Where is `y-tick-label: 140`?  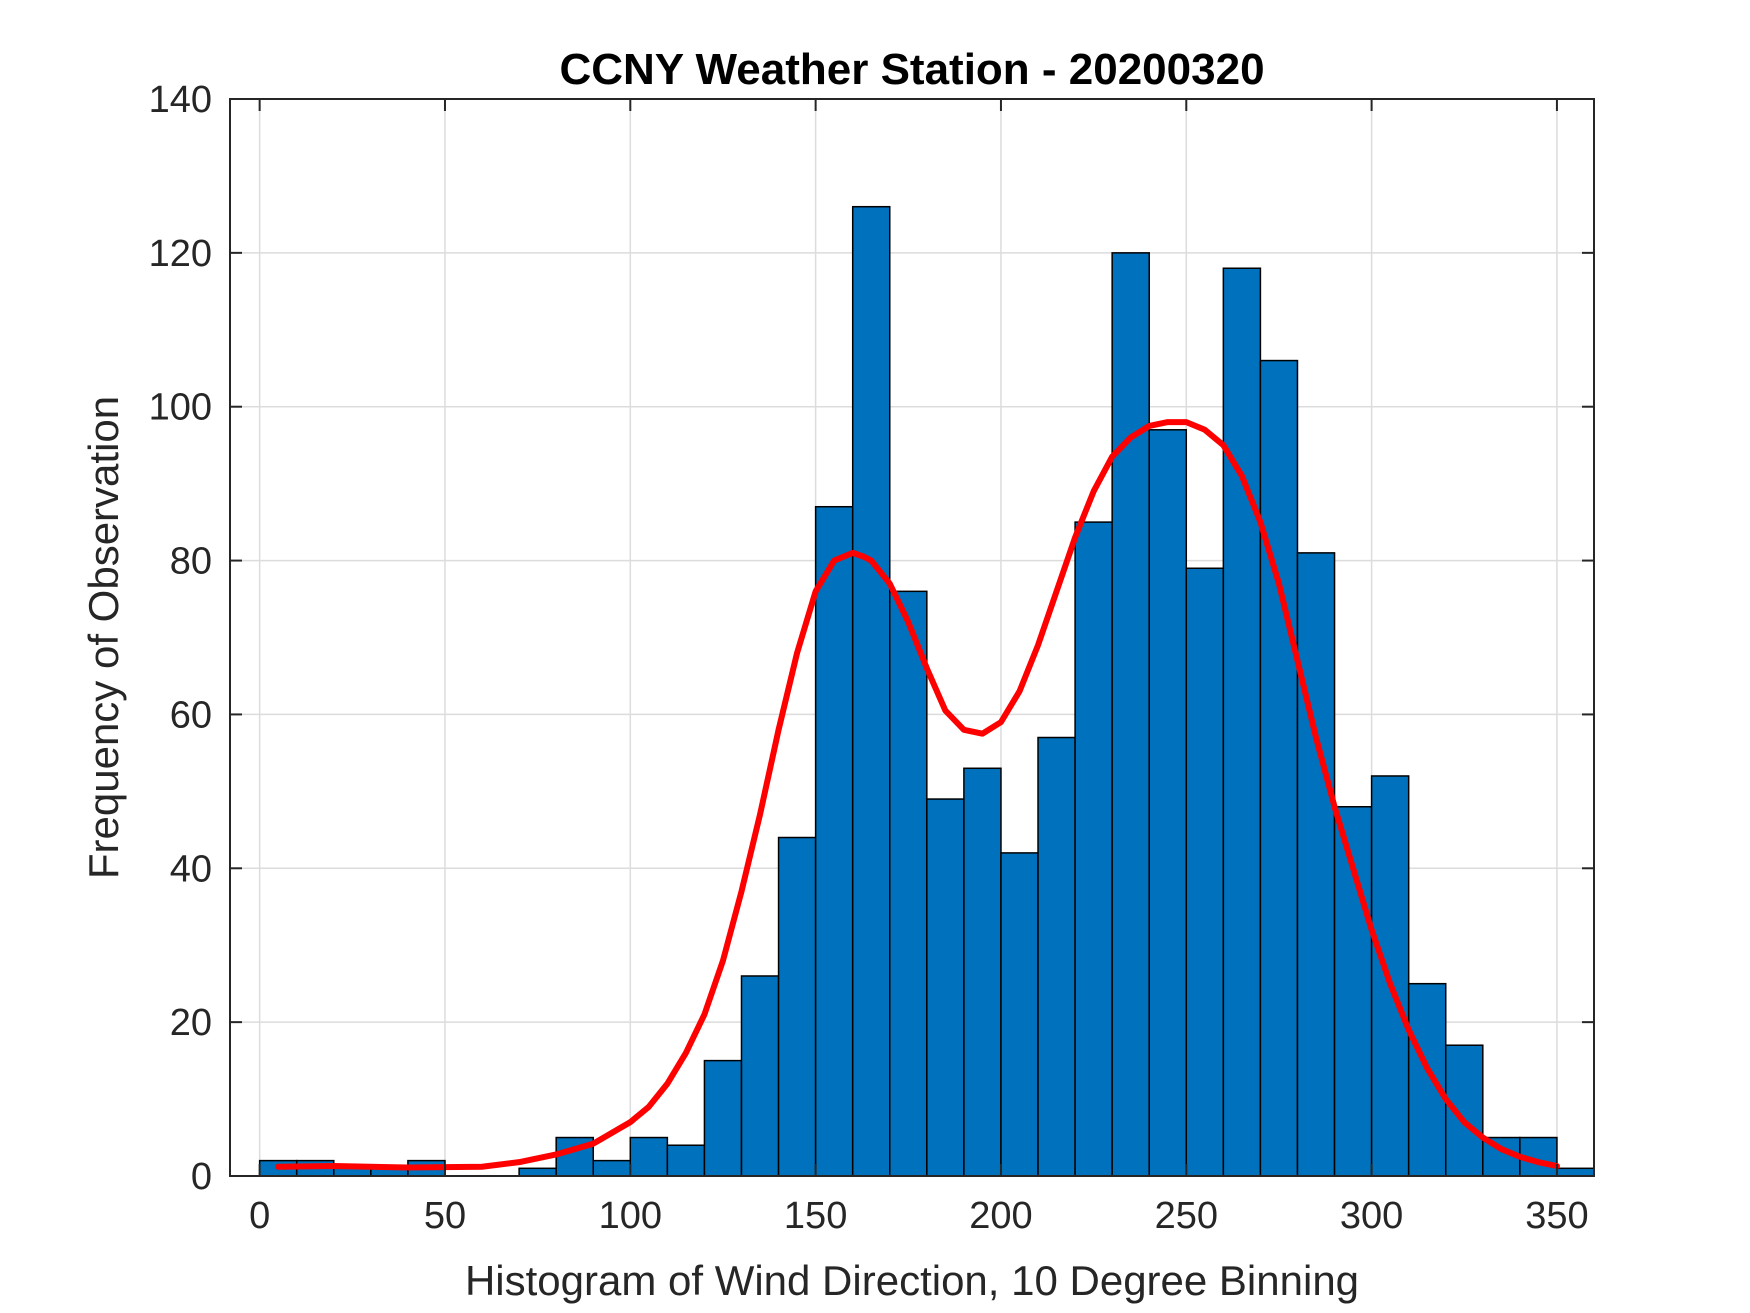
y-tick-label: 140 is located at coordinates (180, 100).